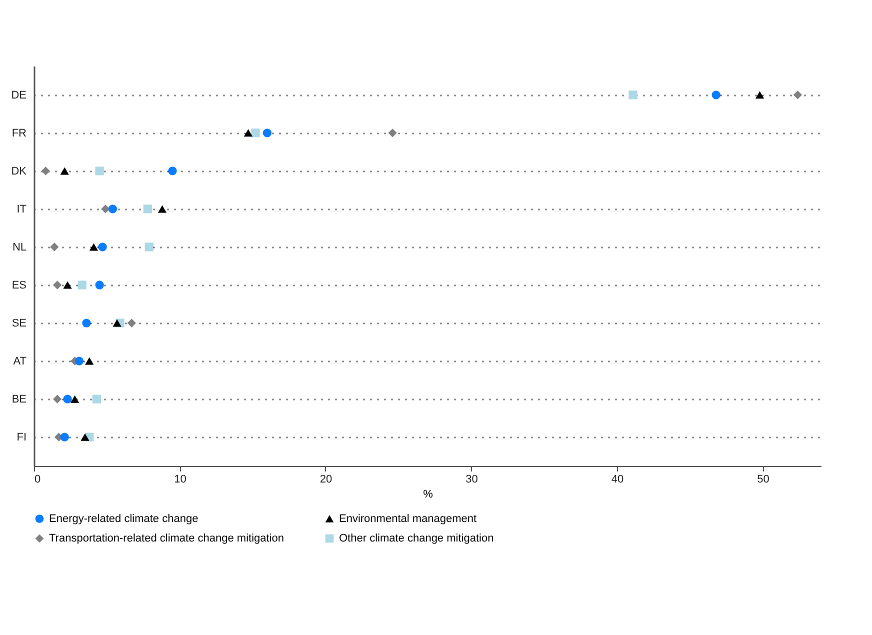 The height and width of the screenshot is (635, 872). I want to click on y-tick-label: AT, so click(20, 362).